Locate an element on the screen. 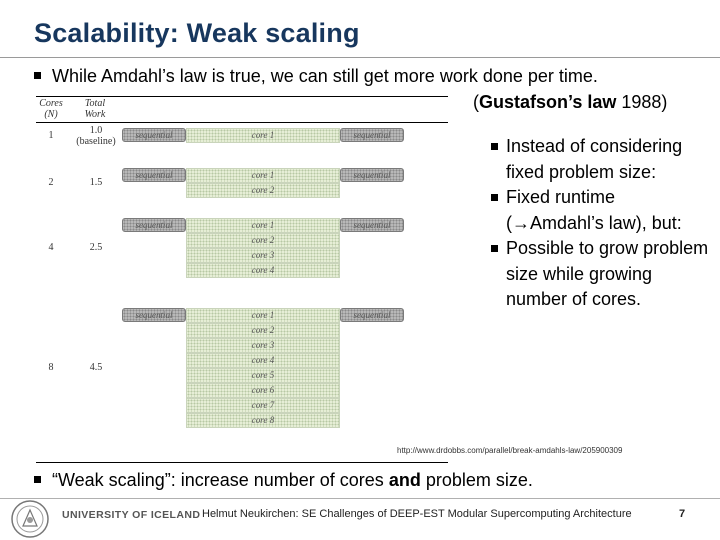 The image size is (720, 540). row-total-work: 2.5 is located at coordinates (96, 247).